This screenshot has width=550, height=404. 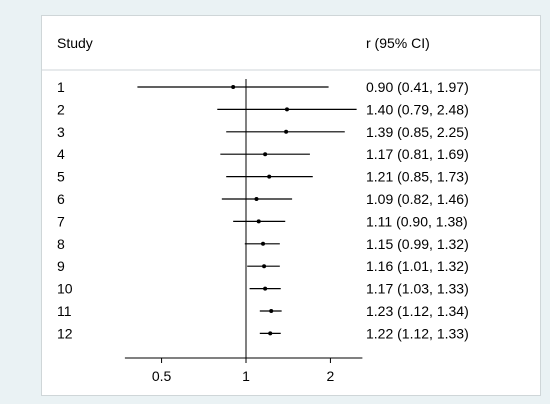 I want to click on estimate-text: 1.23 (1.12, 1.34), so click(x=417, y=311).